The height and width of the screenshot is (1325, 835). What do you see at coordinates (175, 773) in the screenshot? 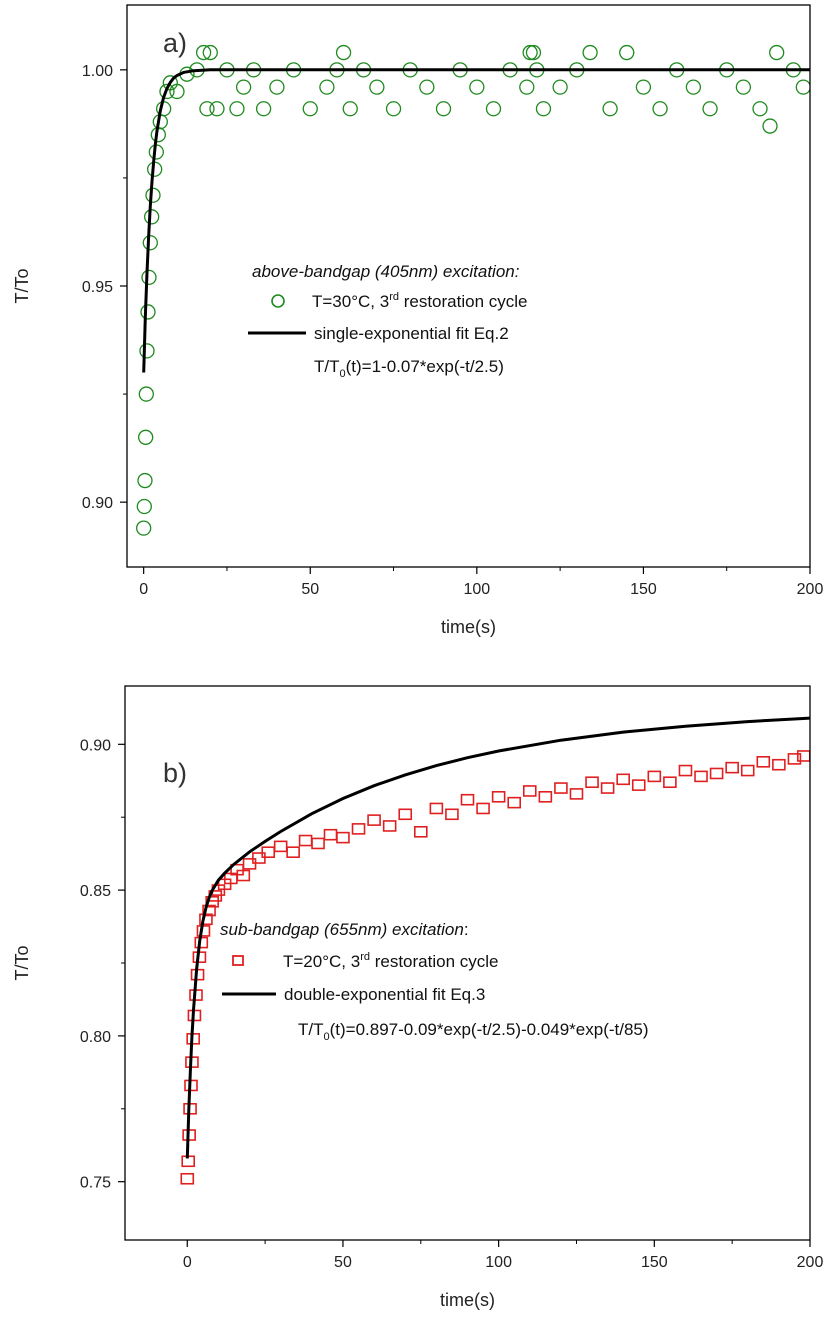
I see `panel-label: b)` at bounding box center [175, 773].